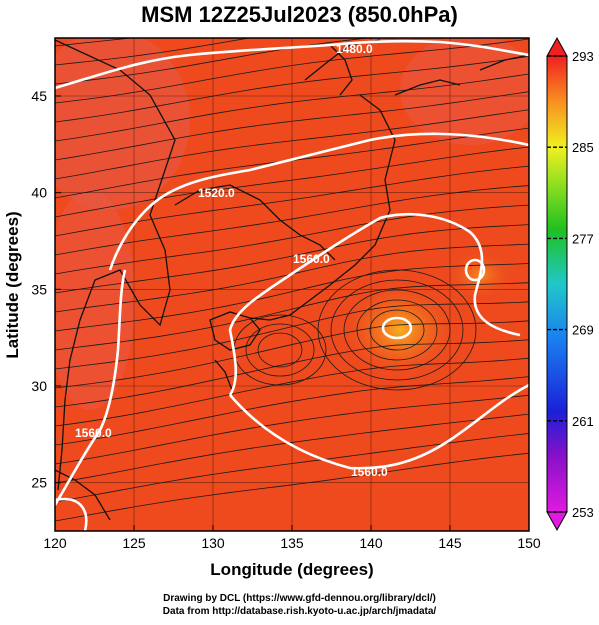 This screenshot has height=625, width=599. Describe the element at coordinates (583, 56) in the screenshot. I see `colorbar-tick-label: 293` at that location.